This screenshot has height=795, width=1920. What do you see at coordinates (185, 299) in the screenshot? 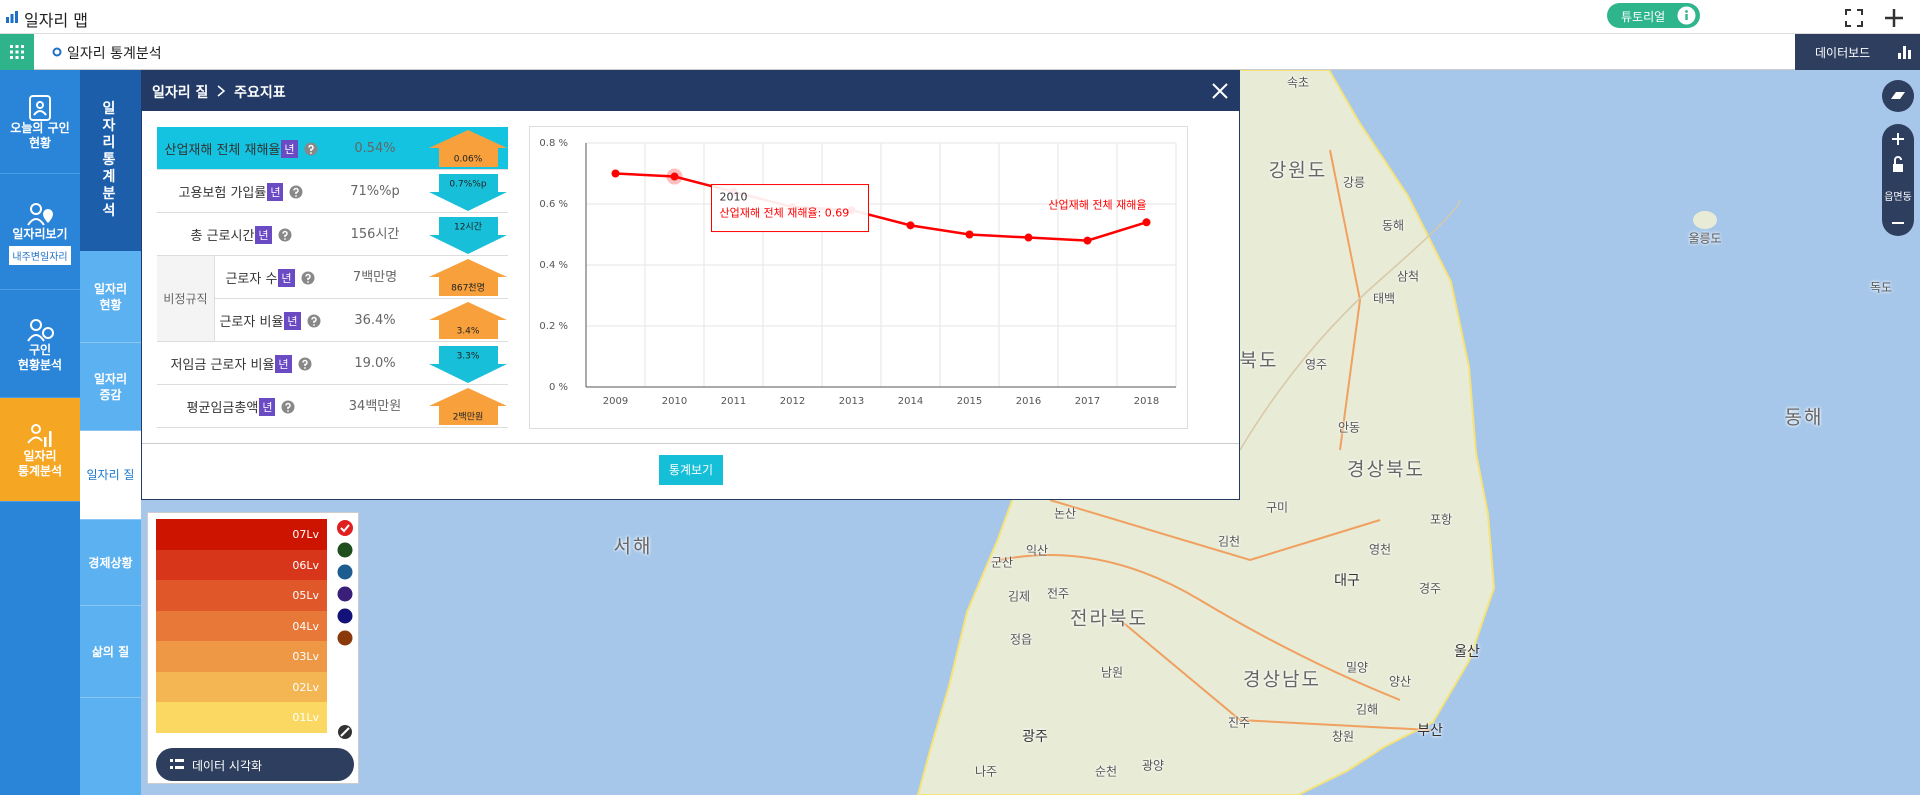
I see `group-label: 비정규직` at bounding box center [185, 299].